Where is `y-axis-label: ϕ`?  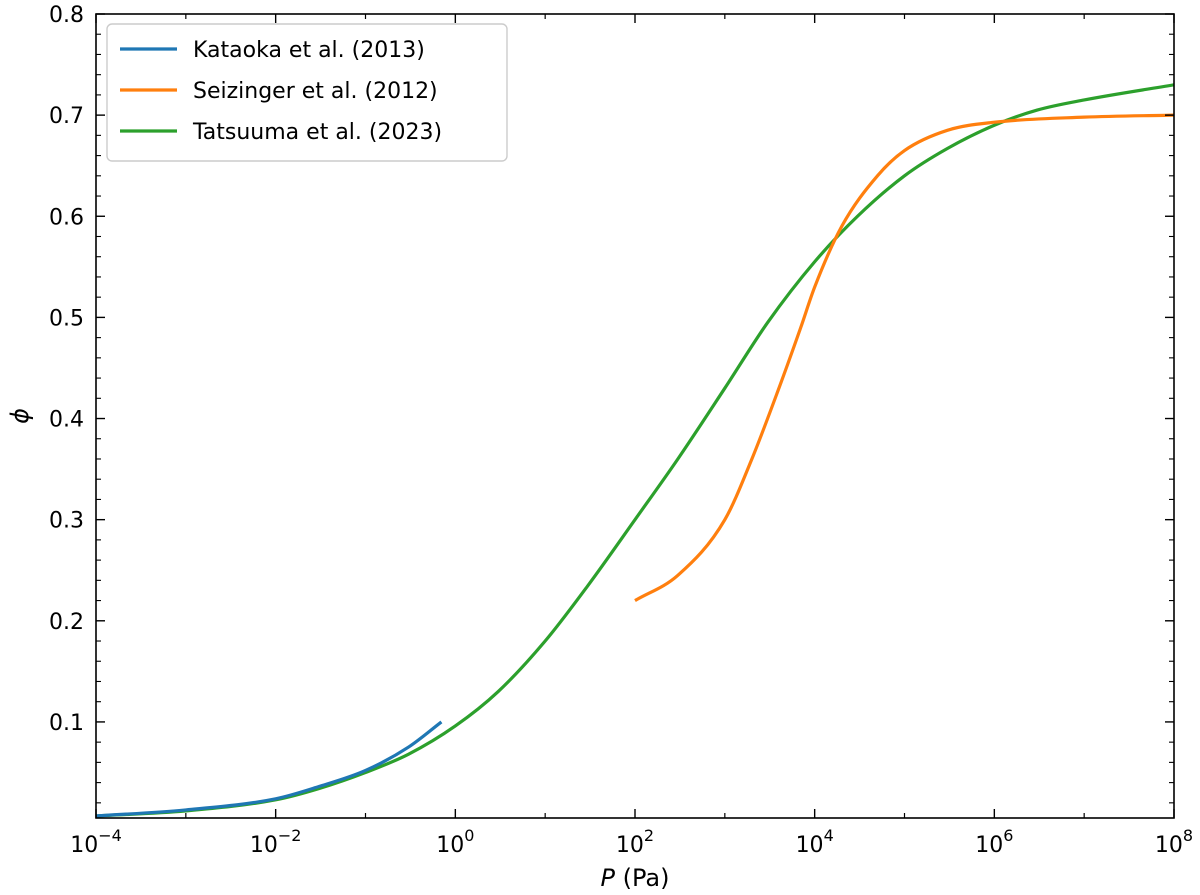
y-axis-label: ϕ is located at coordinates (20, 416).